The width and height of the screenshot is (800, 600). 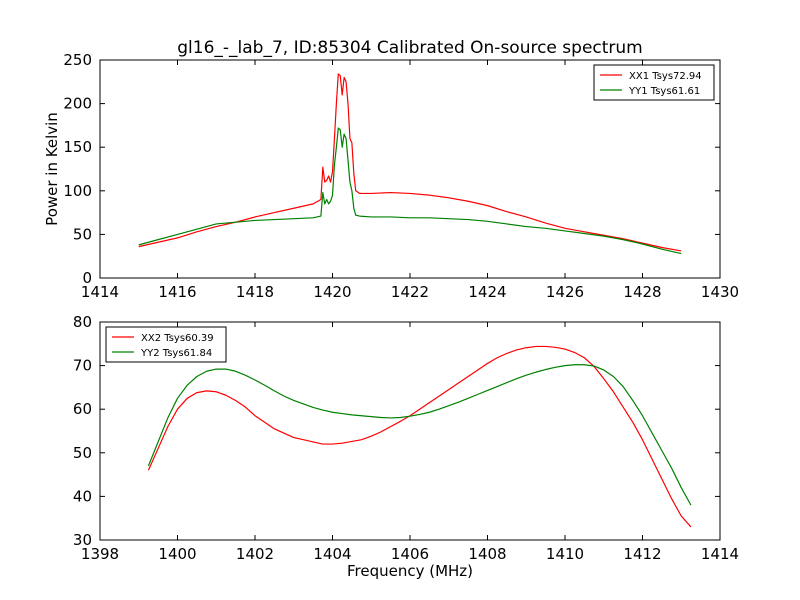 What do you see at coordinates (487, 292) in the screenshot?
I see `x-tick-label: 1424` at bounding box center [487, 292].